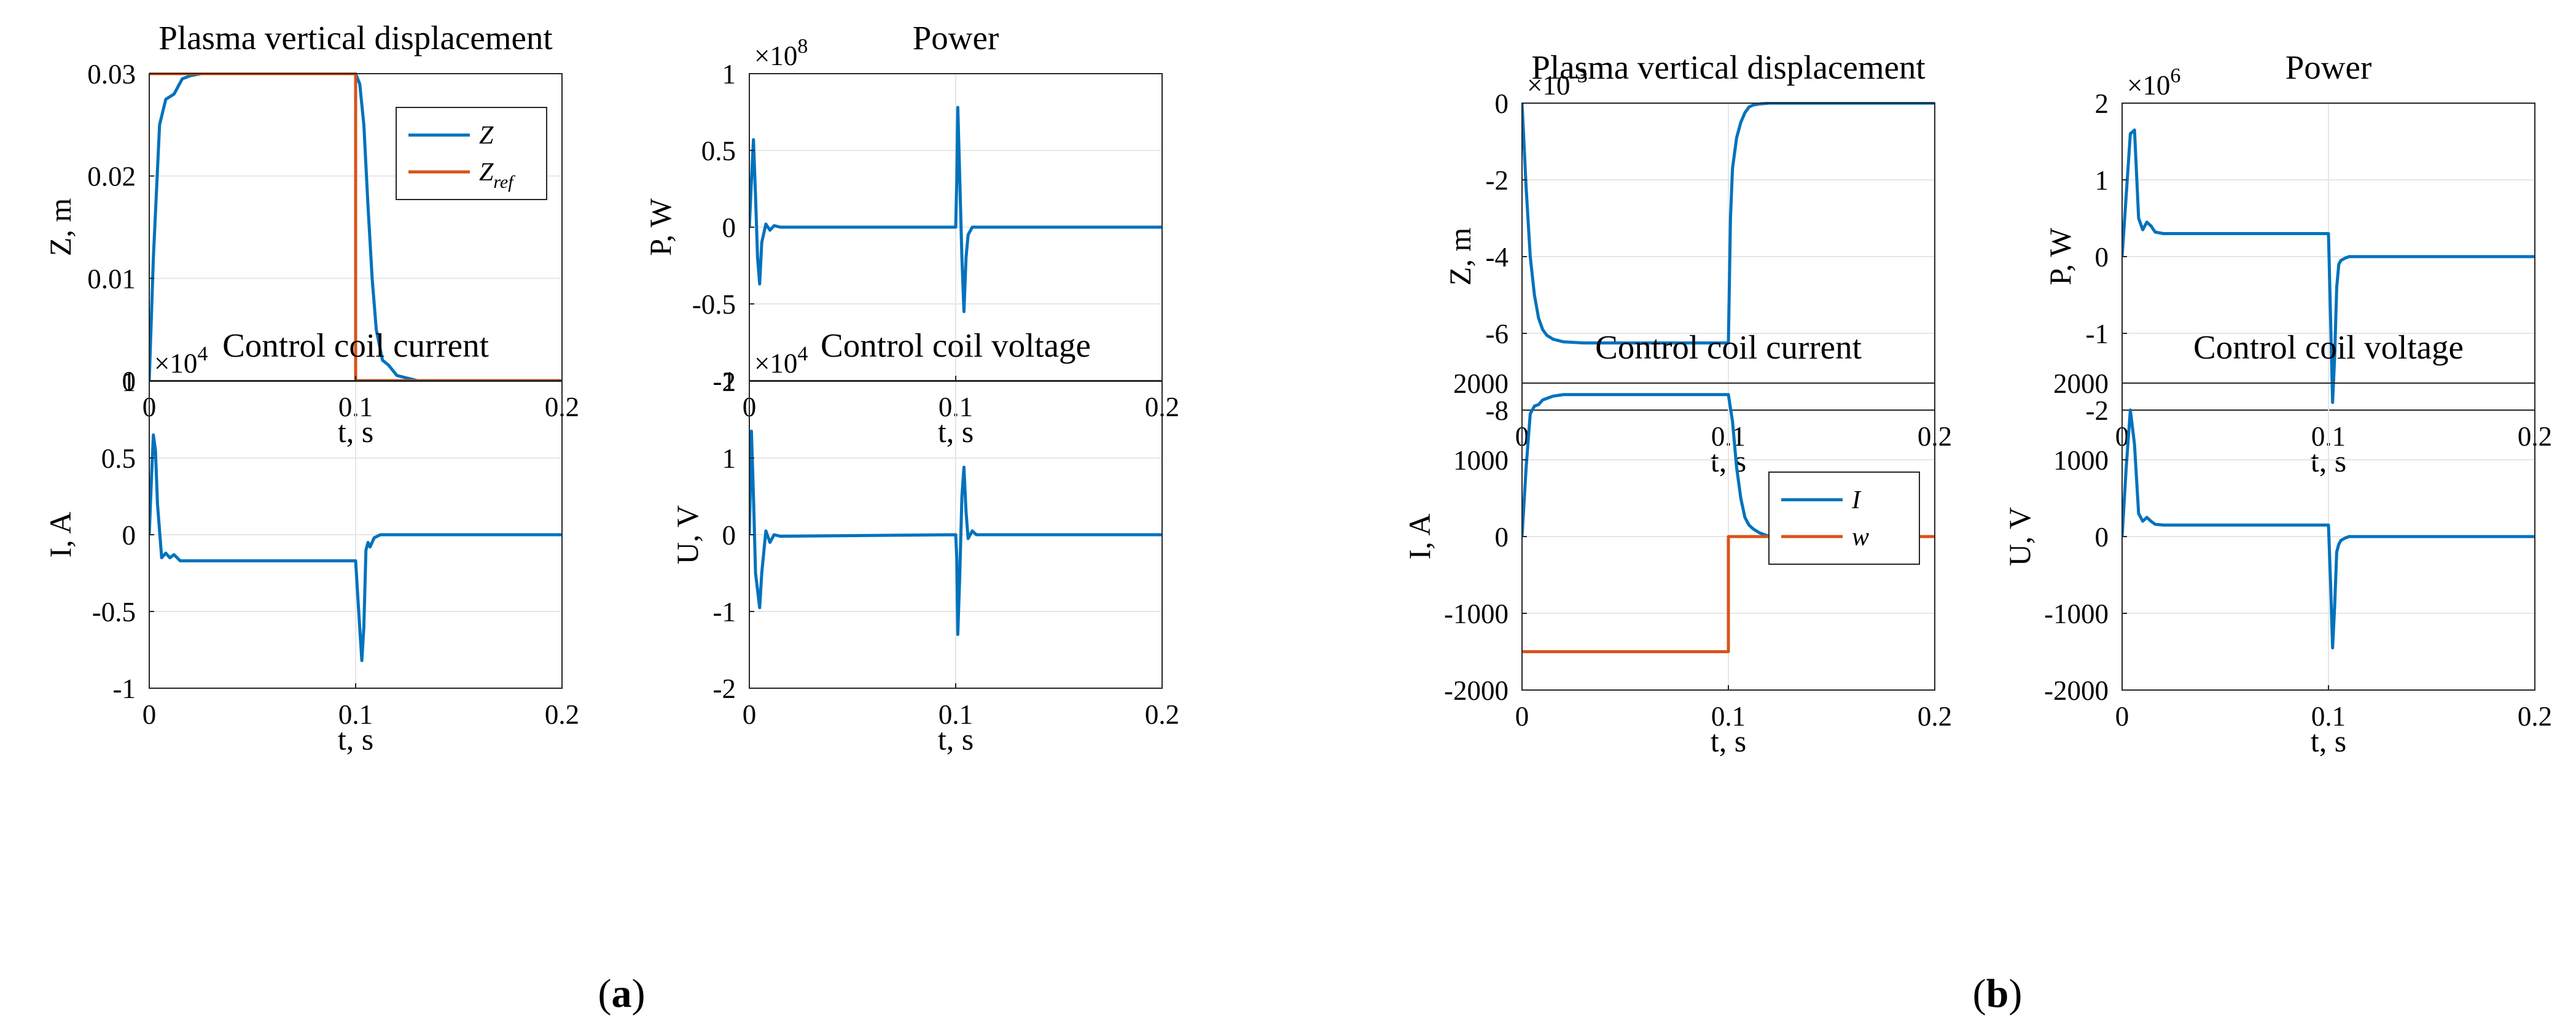 Image resolution: width=2576 pixels, height=1032 pixels. I want to click on caption-b: (b), so click(1998, 993).